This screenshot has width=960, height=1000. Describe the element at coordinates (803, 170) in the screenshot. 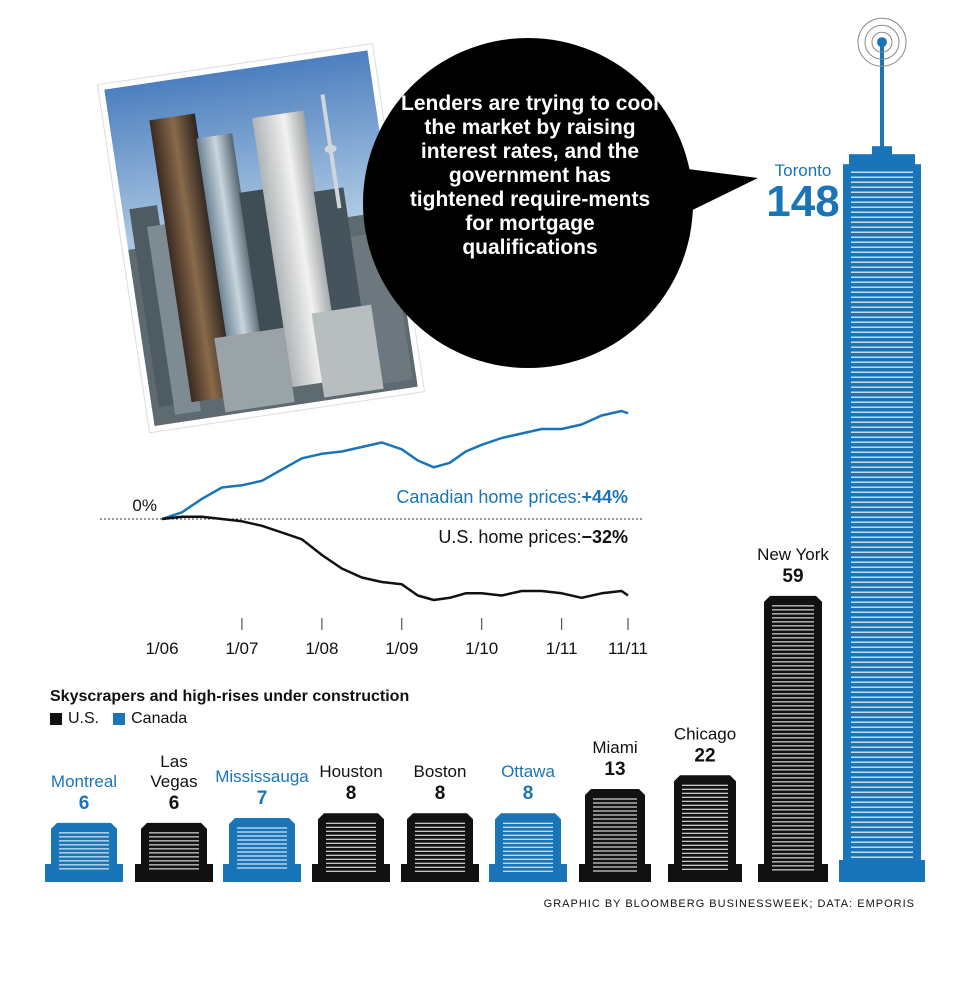

I see `city-label: Toronto` at that location.